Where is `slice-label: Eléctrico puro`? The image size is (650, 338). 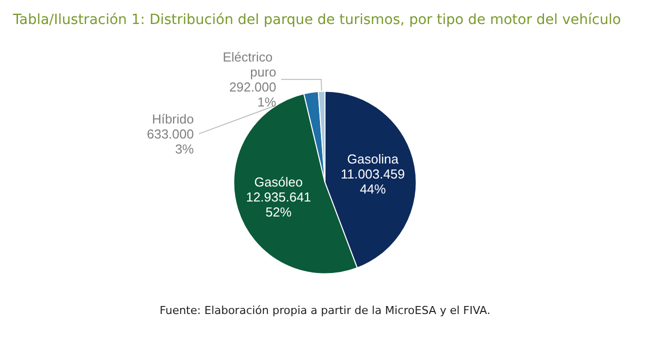
slice-label: Eléctrico puro is located at coordinates (249, 64).